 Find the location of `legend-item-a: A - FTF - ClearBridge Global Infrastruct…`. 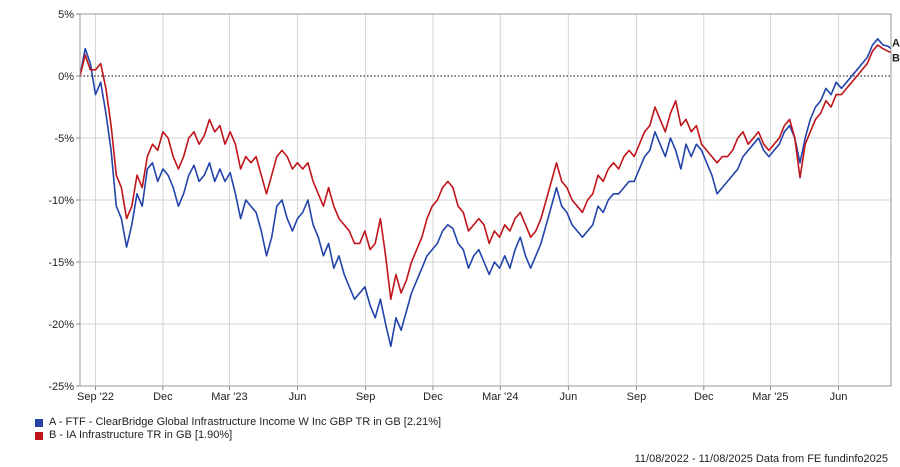

legend-item-a: A - FTF - ClearBridge Global Infrastruct… is located at coordinates (238, 422).